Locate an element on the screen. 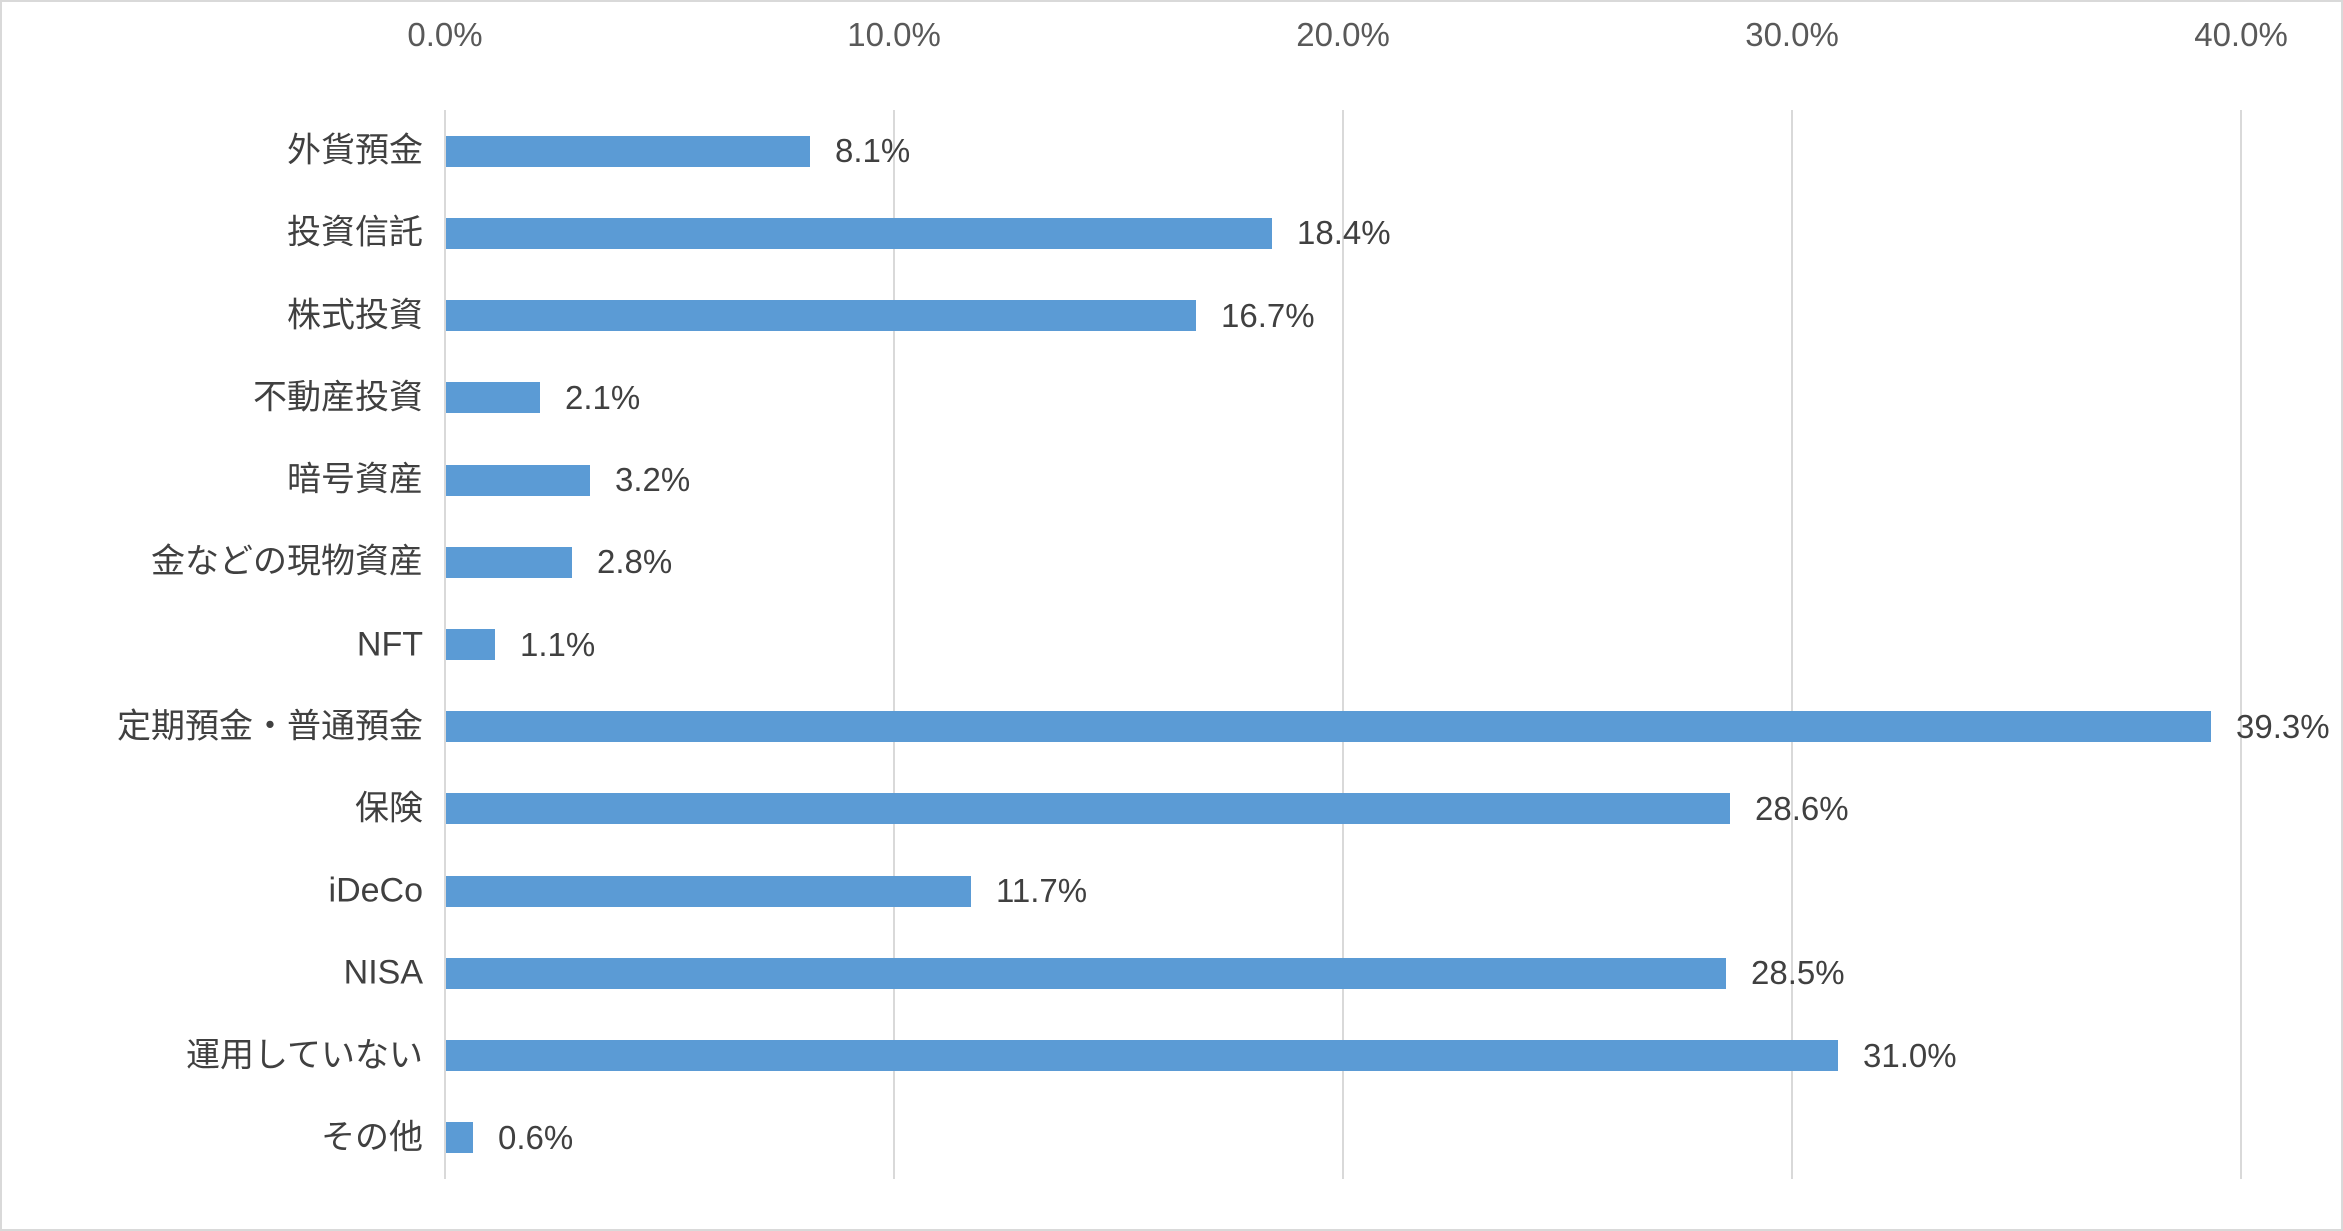 This screenshot has height=1231, width=2343. x-axis-tick-label: 10.0% is located at coordinates (894, 34).